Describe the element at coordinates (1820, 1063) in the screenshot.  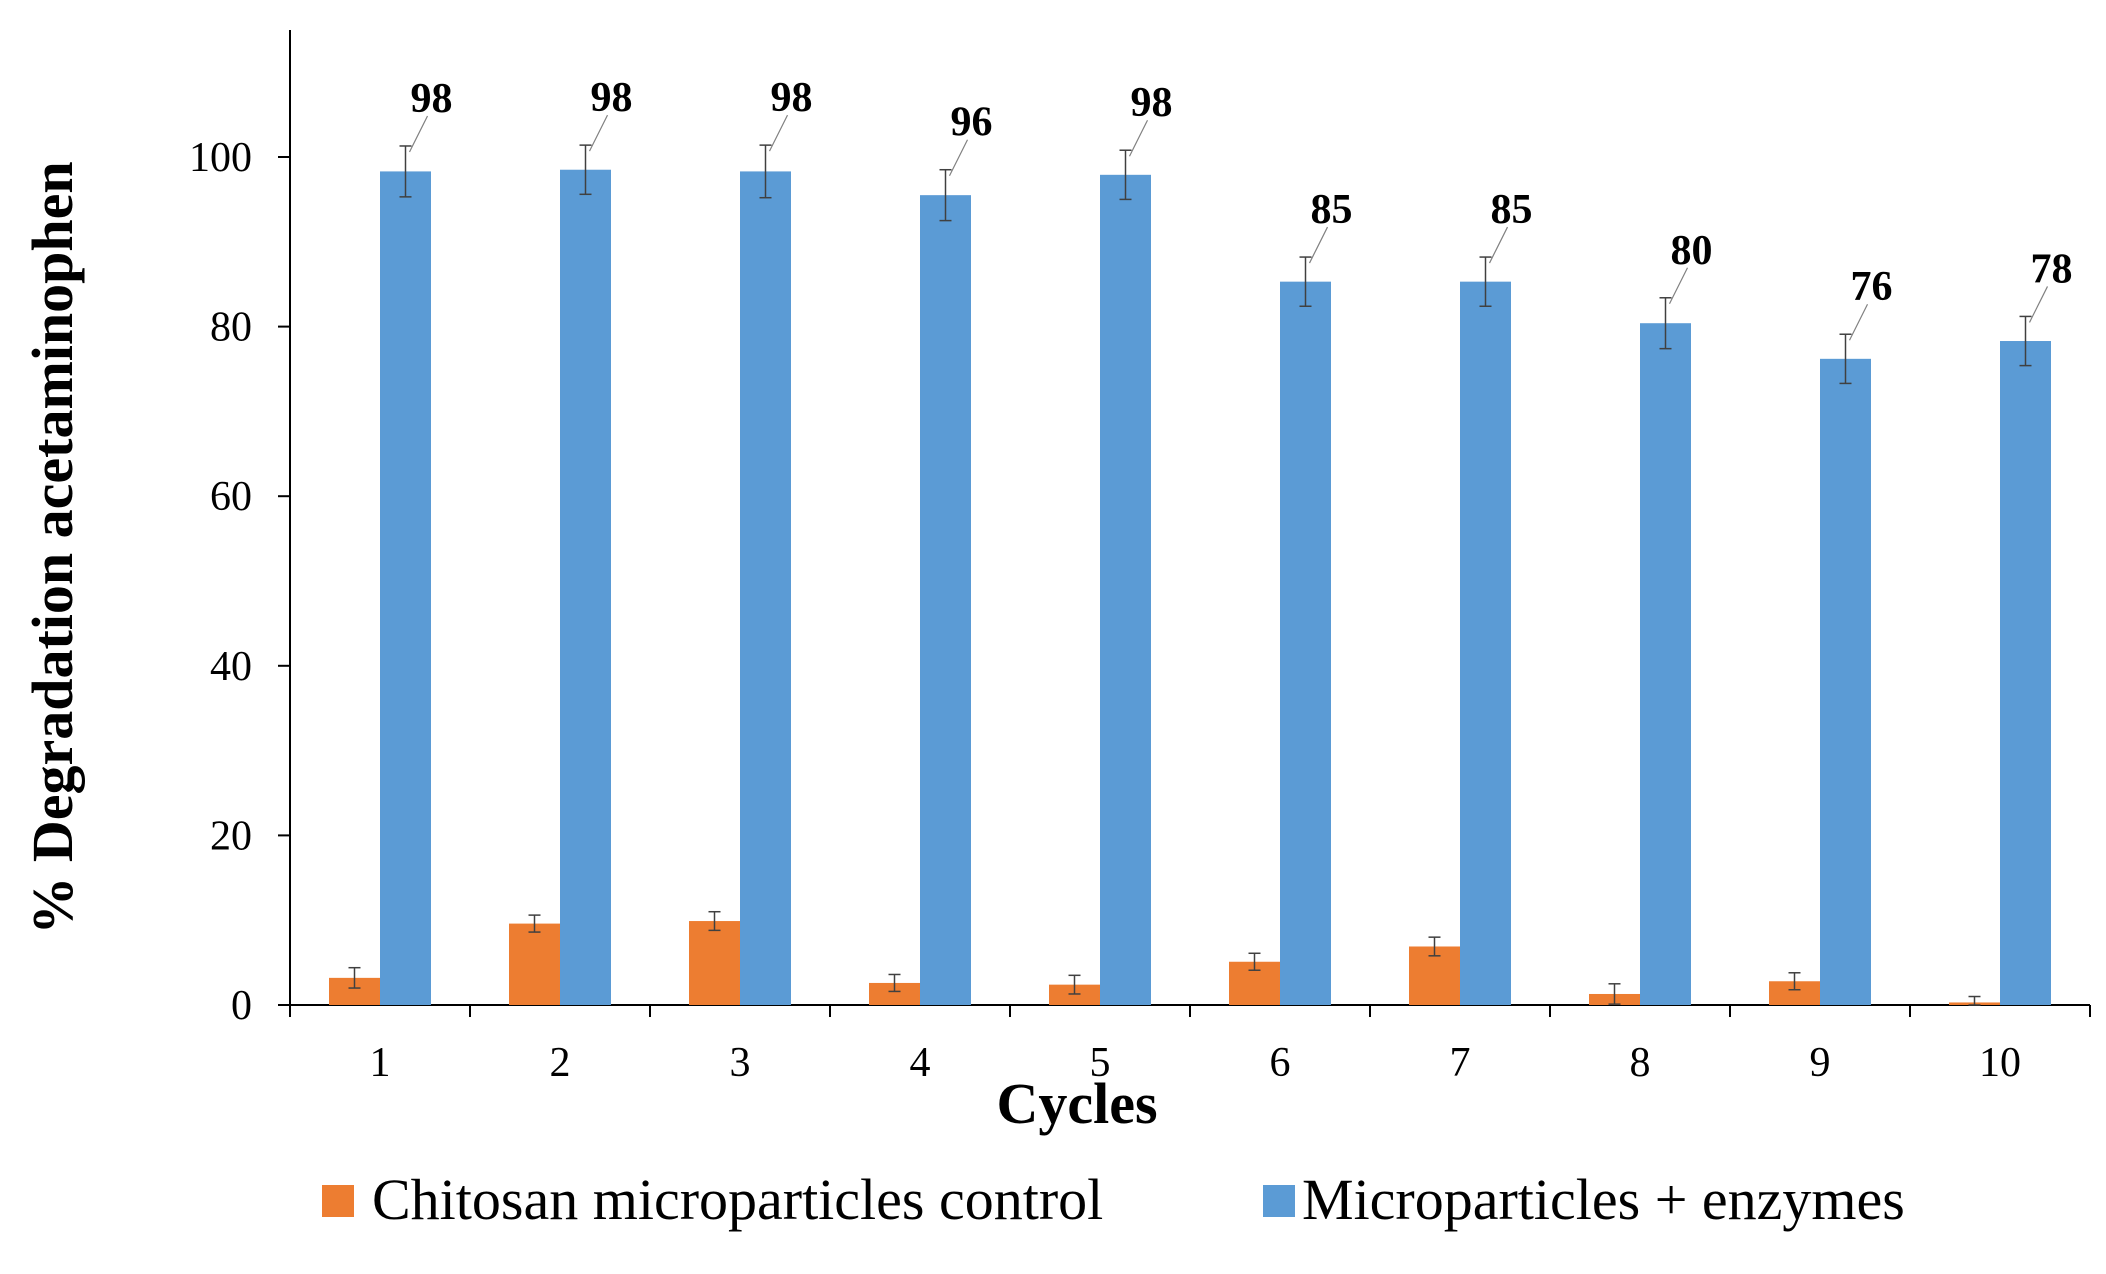
I see `x-tick-label: 9` at that location.